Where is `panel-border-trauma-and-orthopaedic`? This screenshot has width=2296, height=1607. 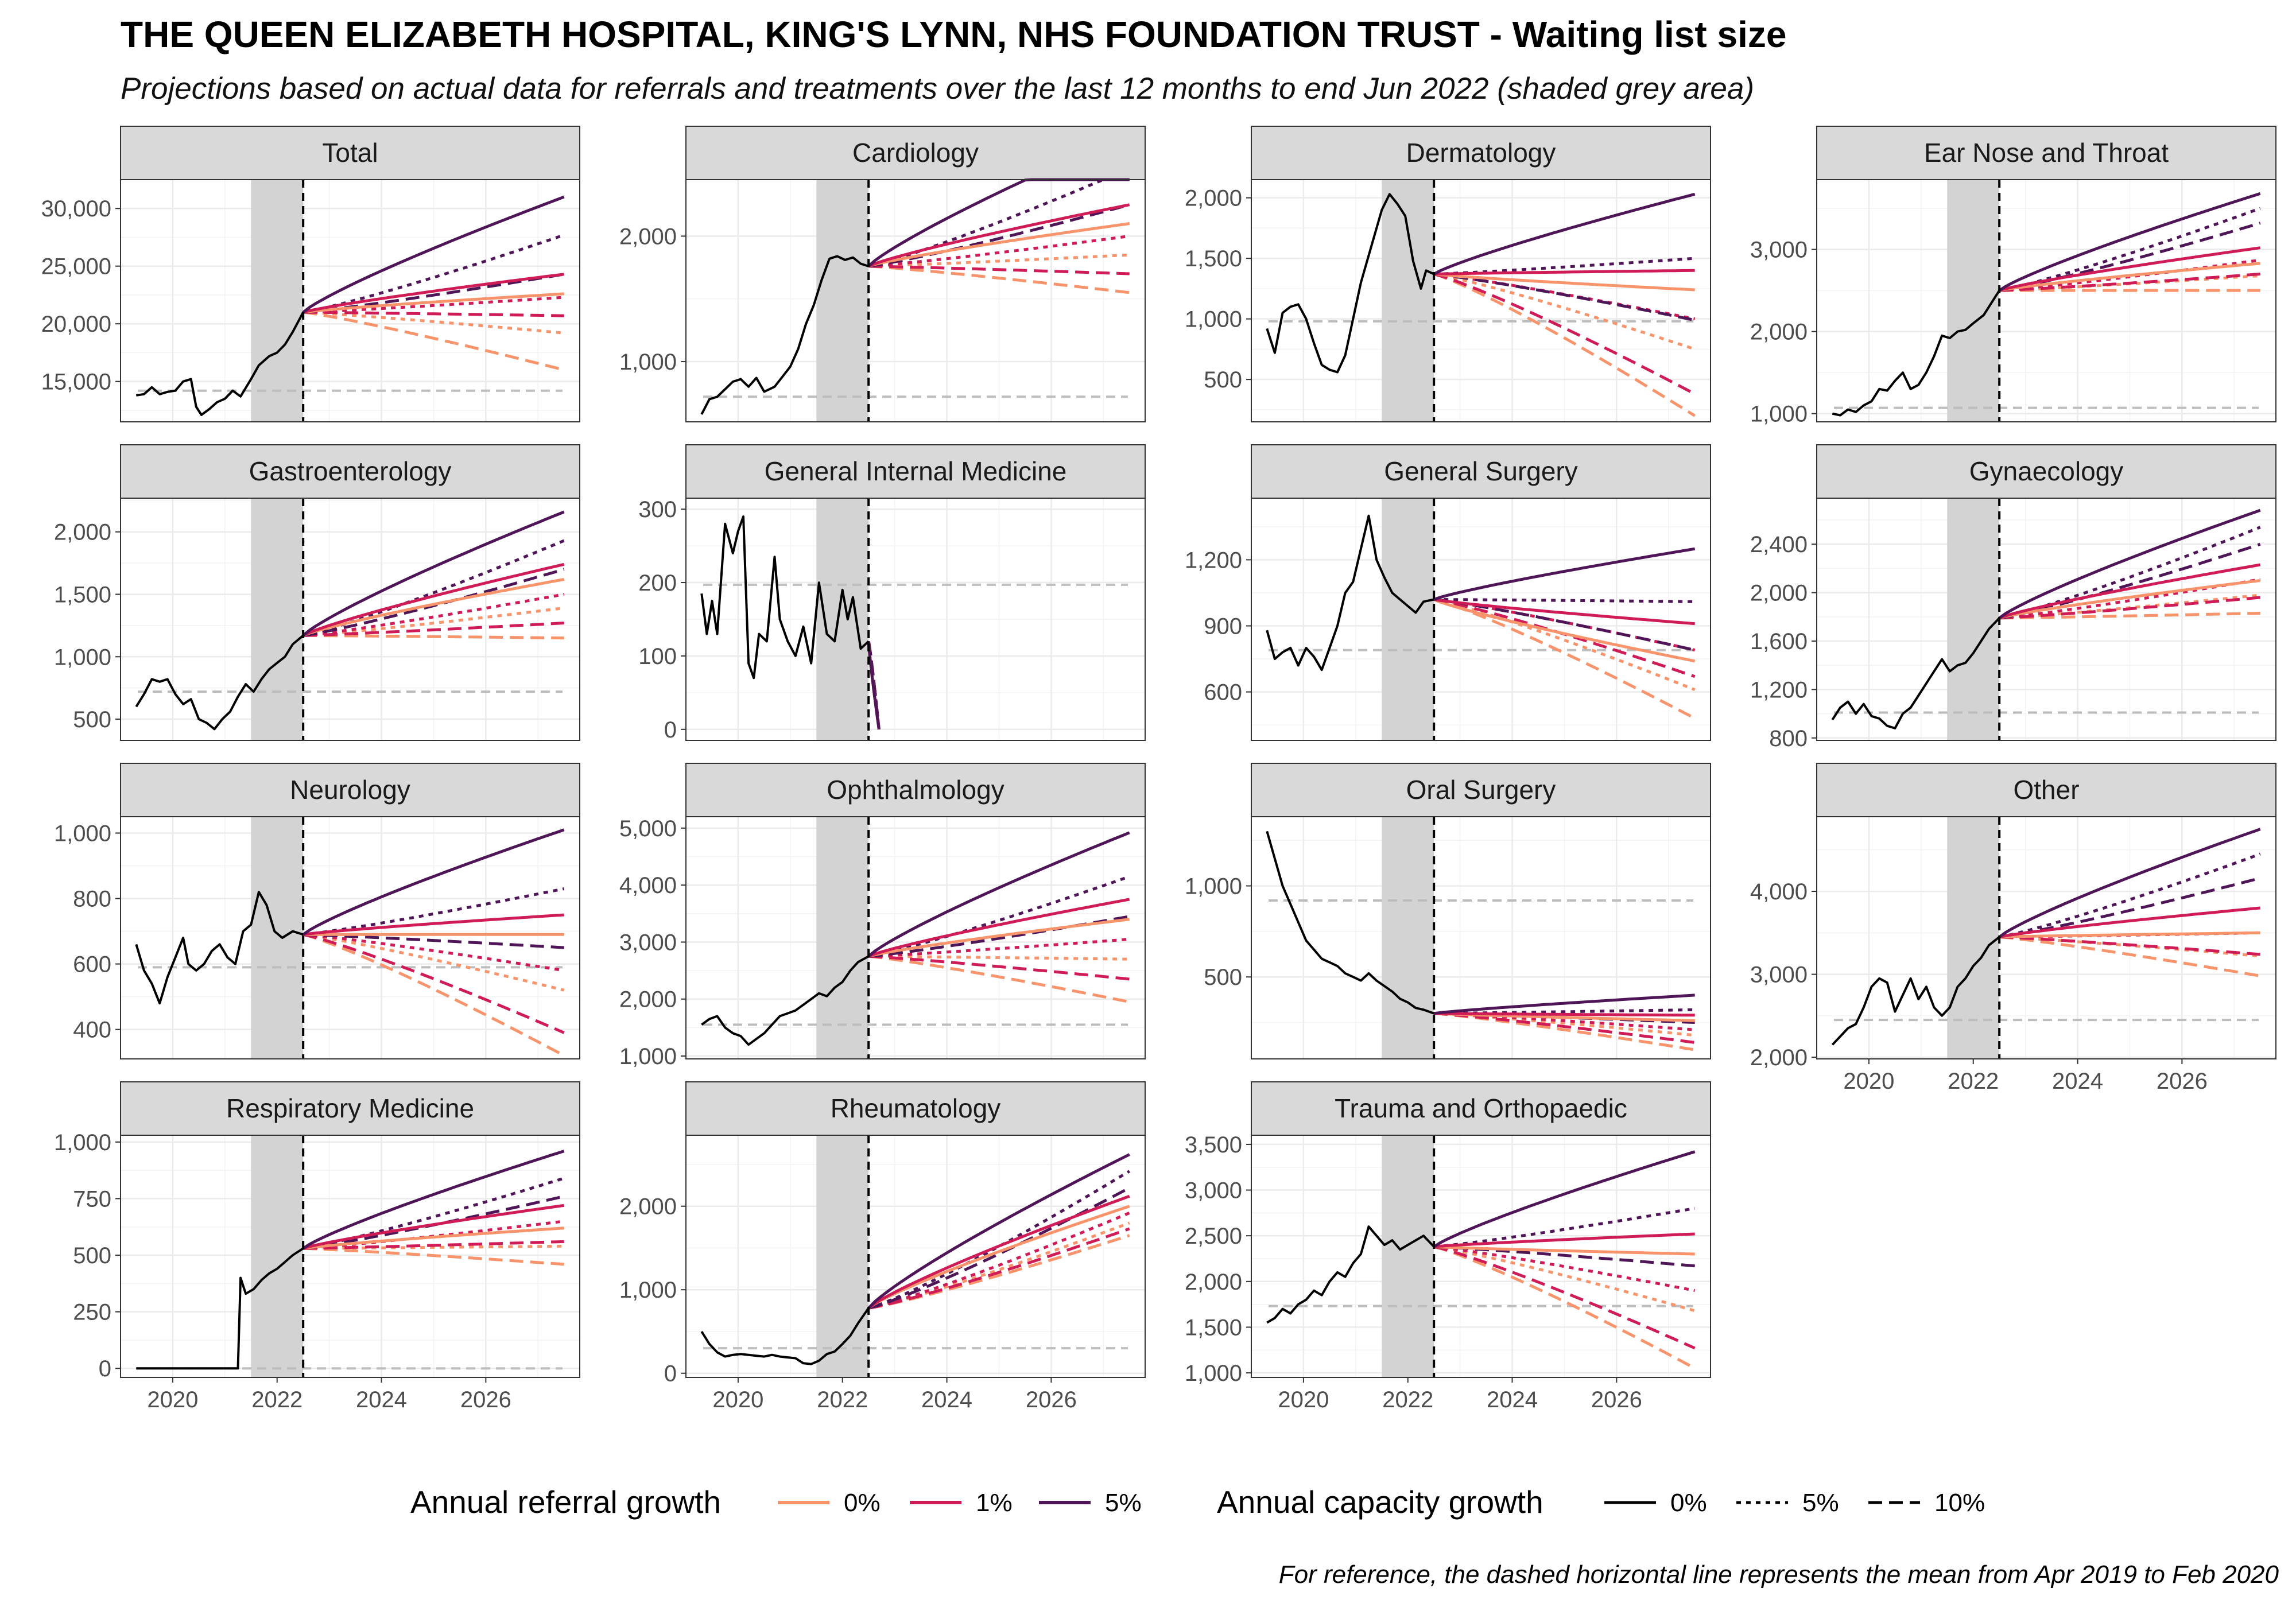
panel-border-trauma-and-orthopaedic is located at coordinates (1481, 1256).